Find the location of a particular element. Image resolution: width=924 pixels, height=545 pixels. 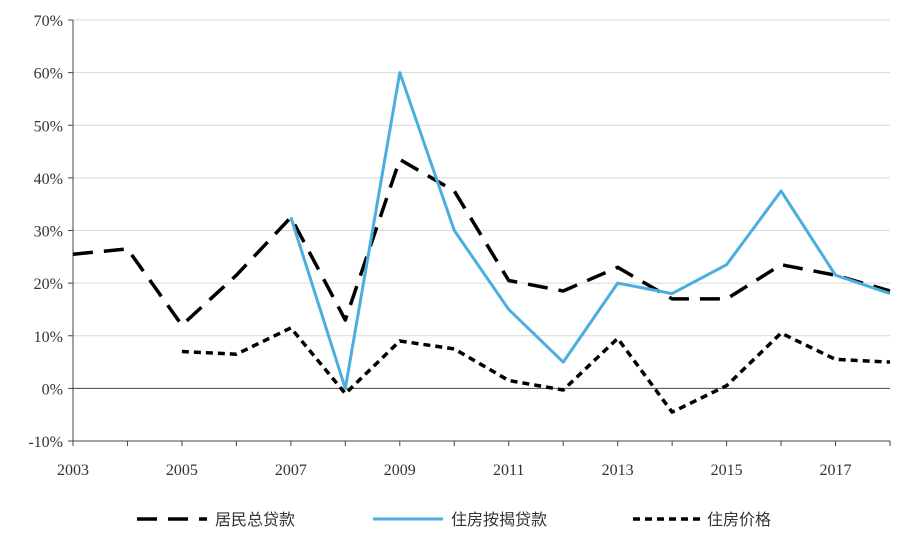

y-tick-label: 50% is located at coordinates (48, 126).